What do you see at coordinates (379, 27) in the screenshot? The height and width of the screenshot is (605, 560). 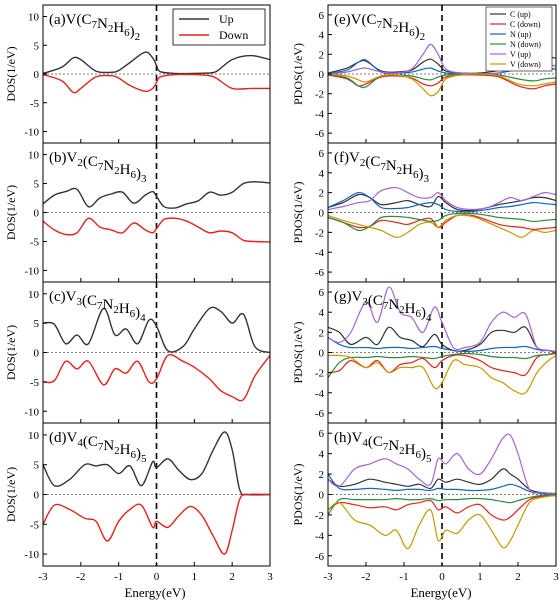 I see `panel-title: (e)V(C7N2H6)2` at bounding box center [379, 27].